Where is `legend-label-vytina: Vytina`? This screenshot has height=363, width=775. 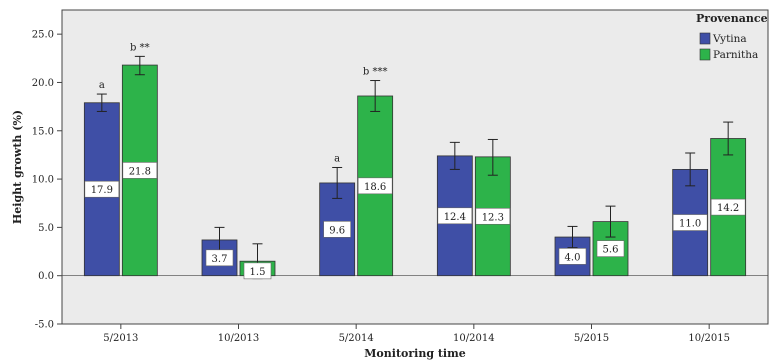
legend-label-vytina: Vytina is located at coordinates (729, 39).